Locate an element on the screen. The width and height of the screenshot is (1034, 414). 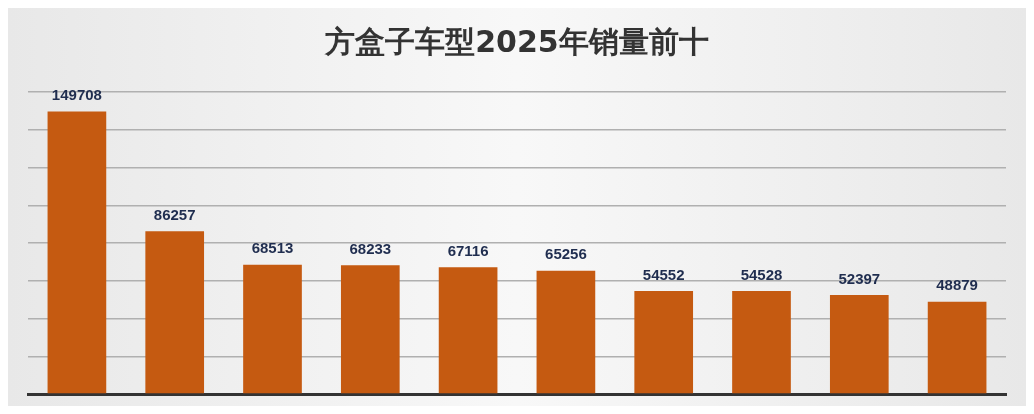
data-label: 65256 is located at coordinates (566, 254).